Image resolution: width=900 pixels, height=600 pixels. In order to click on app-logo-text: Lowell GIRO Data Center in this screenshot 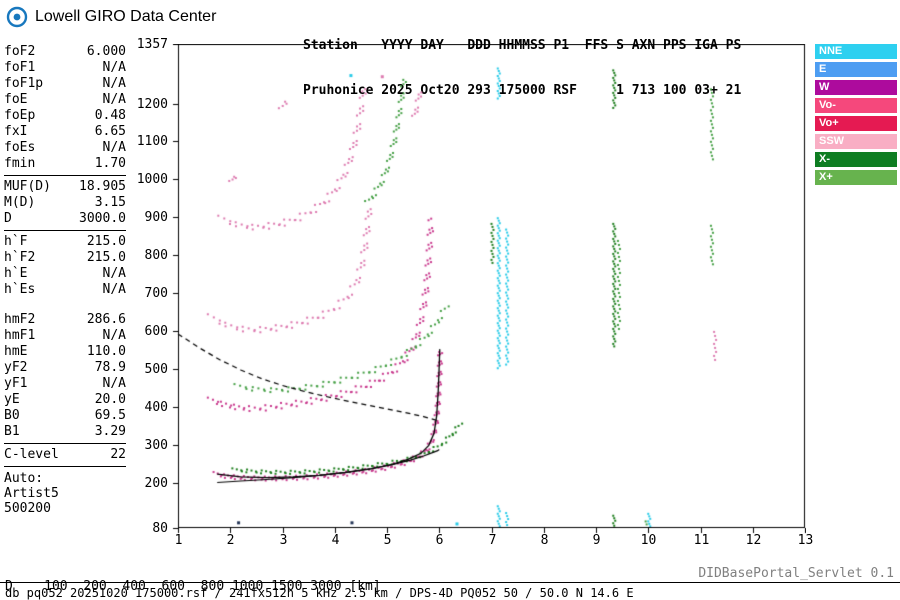, I will do `click(126, 16)`.